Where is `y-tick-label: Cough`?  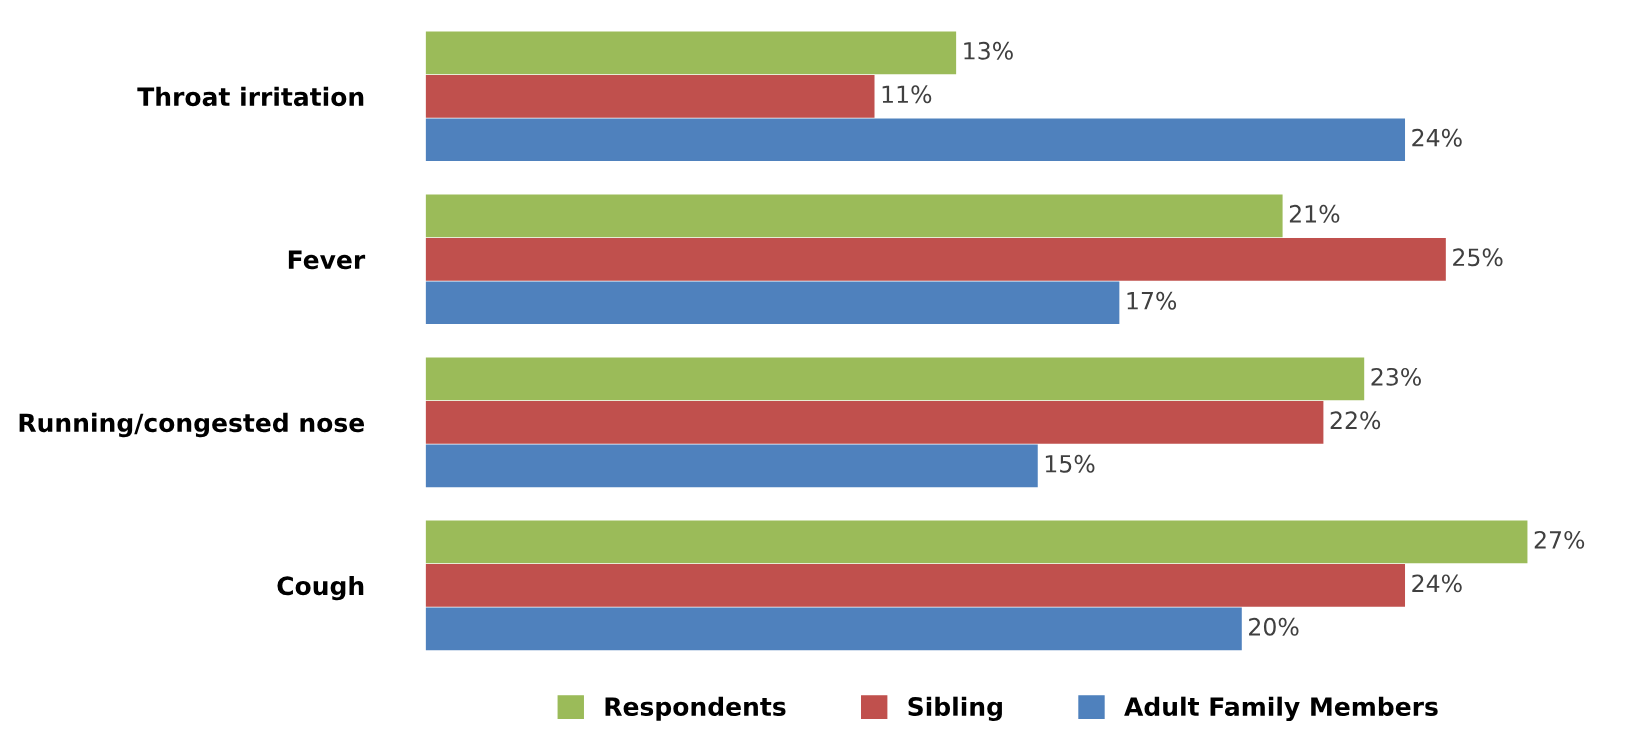
y-tick-label: Cough is located at coordinates (320, 588).